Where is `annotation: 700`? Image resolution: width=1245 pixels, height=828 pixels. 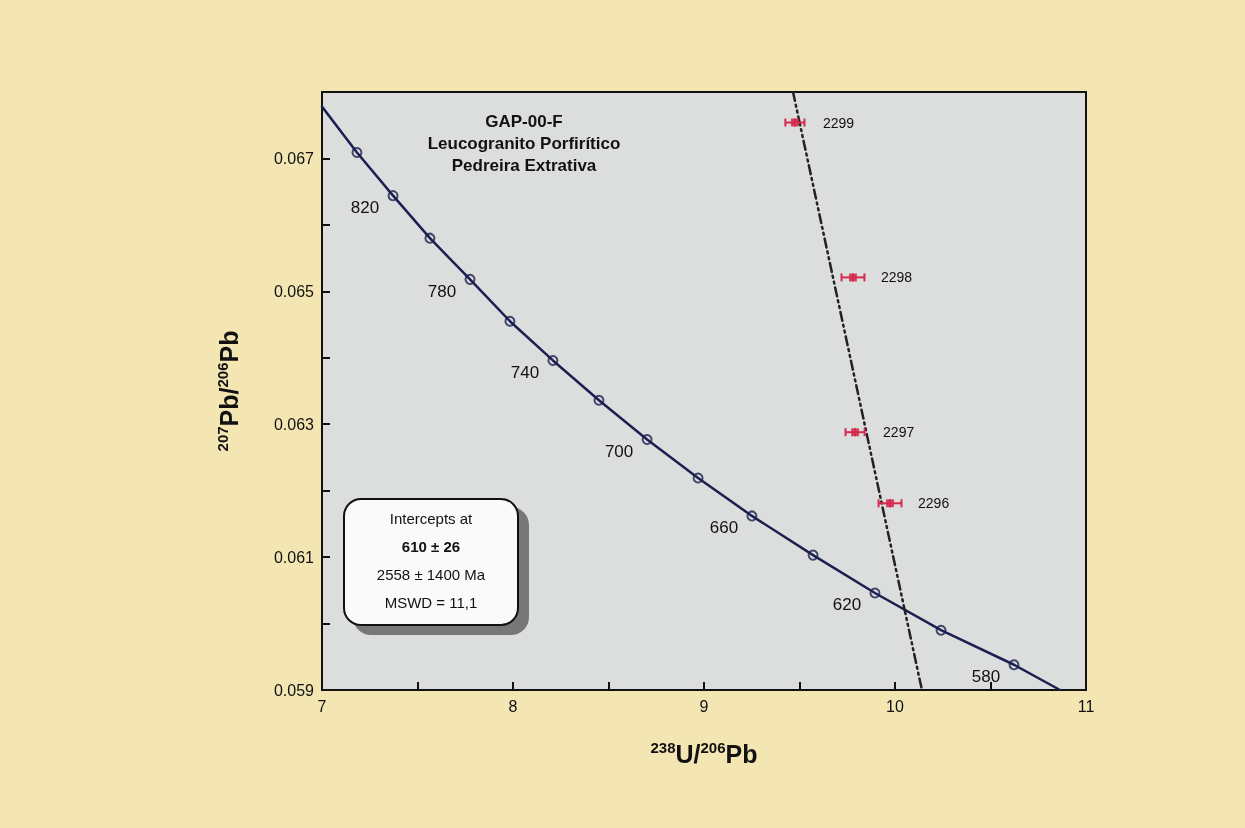
annotation: 700 is located at coordinates (619, 451).